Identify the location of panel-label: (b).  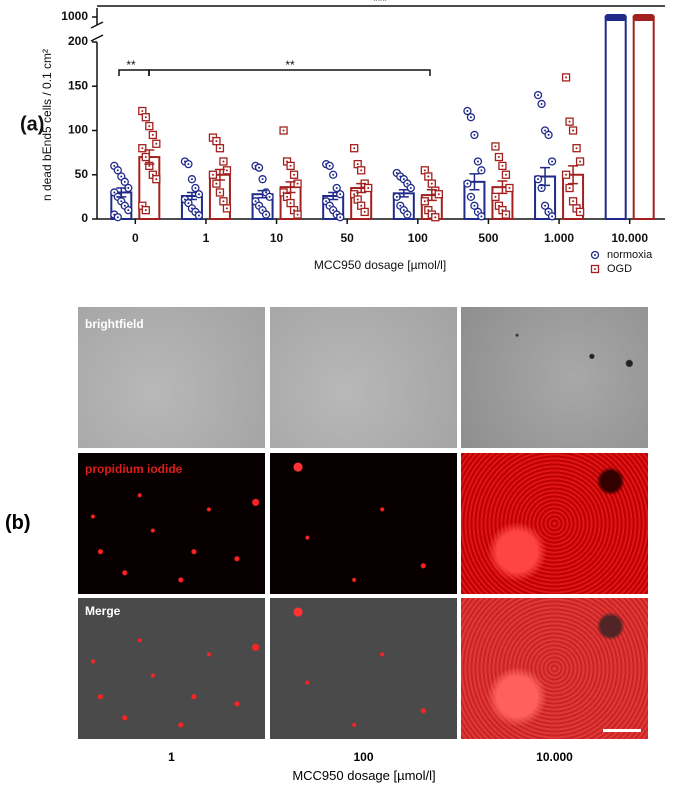
(18, 523).